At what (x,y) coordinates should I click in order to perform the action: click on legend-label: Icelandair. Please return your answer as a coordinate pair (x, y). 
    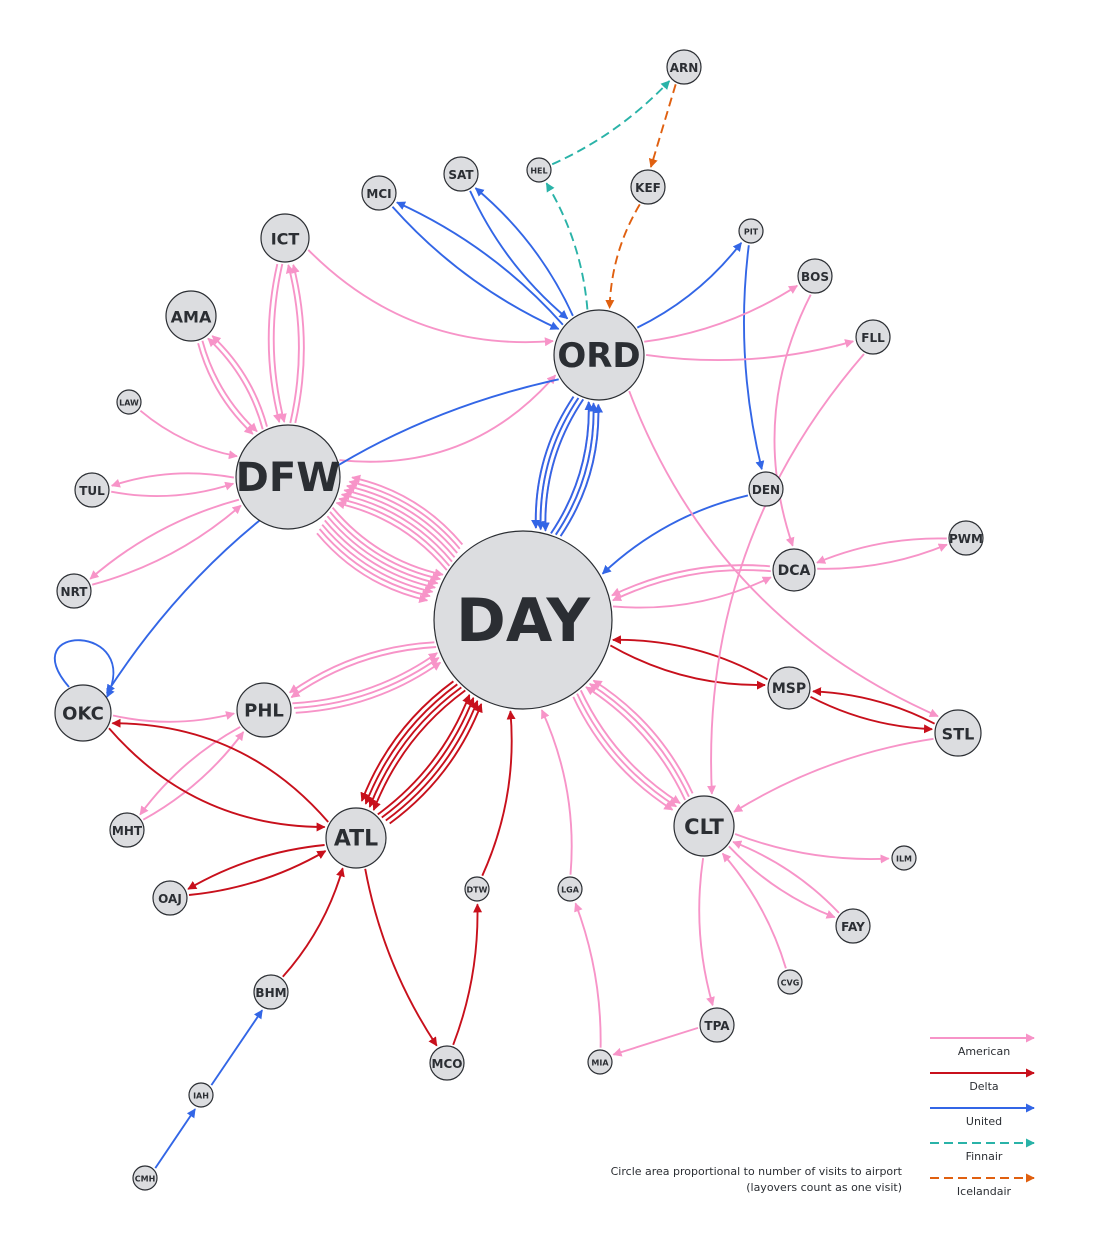
    Looking at the image, I should click on (984, 1191).